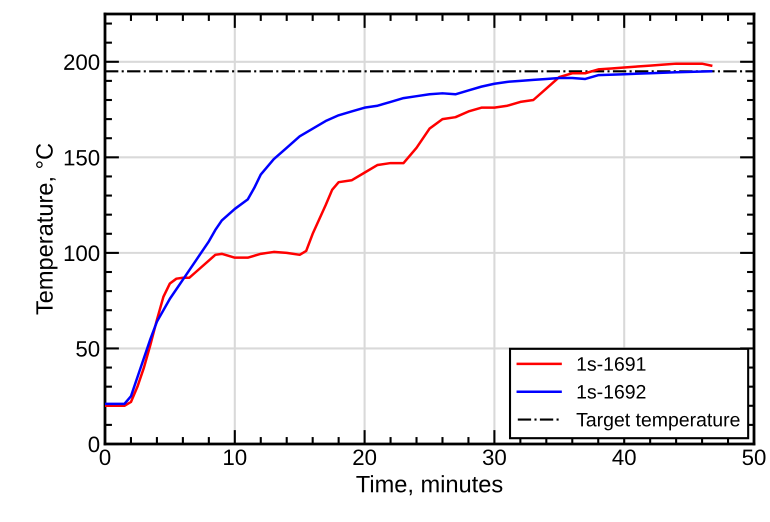 This screenshot has height=522, width=770. Describe the element at coordinates (612, 364) in the screenshot. I see `legend-label: 1s-1691` at that location.